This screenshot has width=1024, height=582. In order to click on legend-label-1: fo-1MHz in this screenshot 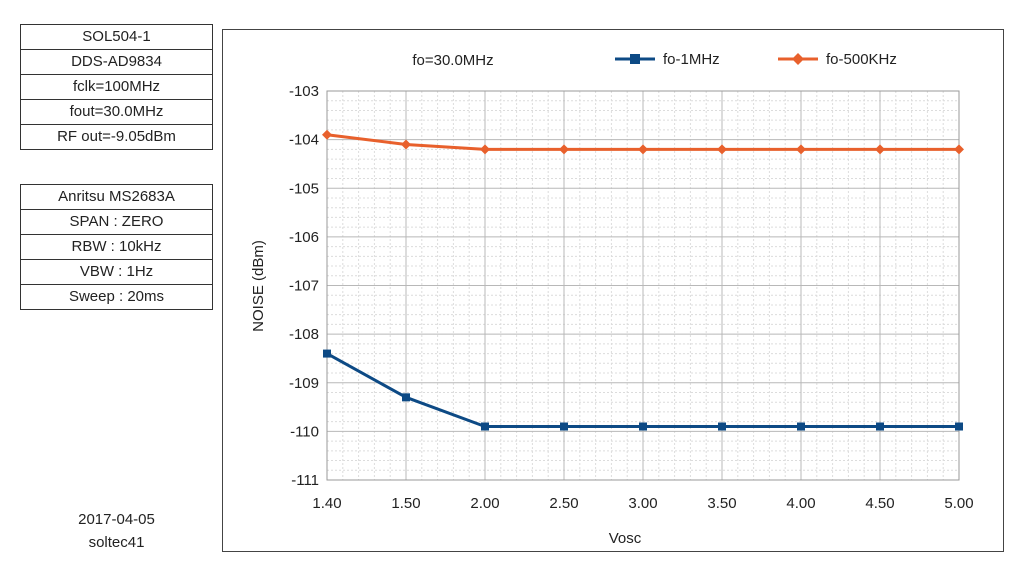, I will do `click(691, 59)`.